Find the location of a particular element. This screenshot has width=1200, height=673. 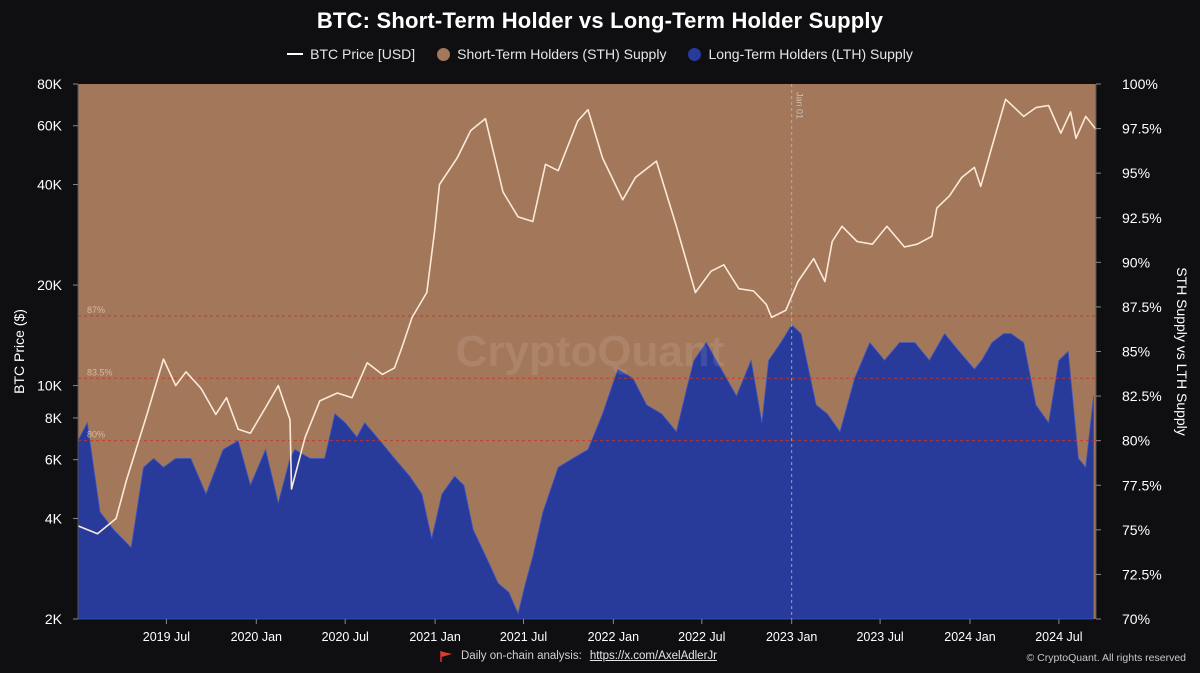

right-tick-label: 80% is located at coordinates (1136, 441).